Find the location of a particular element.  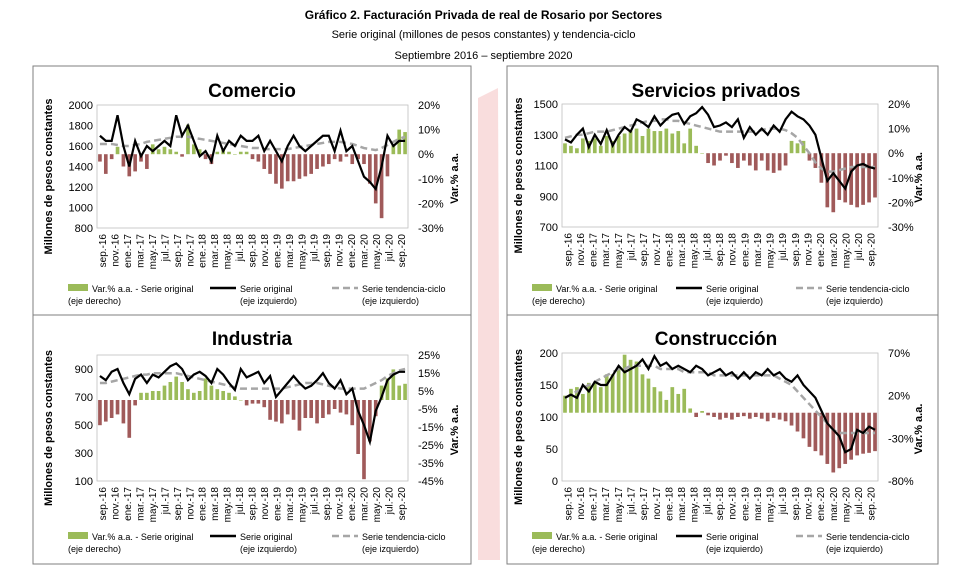

y-right-axis-label: Var.% a.a. is located at coordinates (919, 429).